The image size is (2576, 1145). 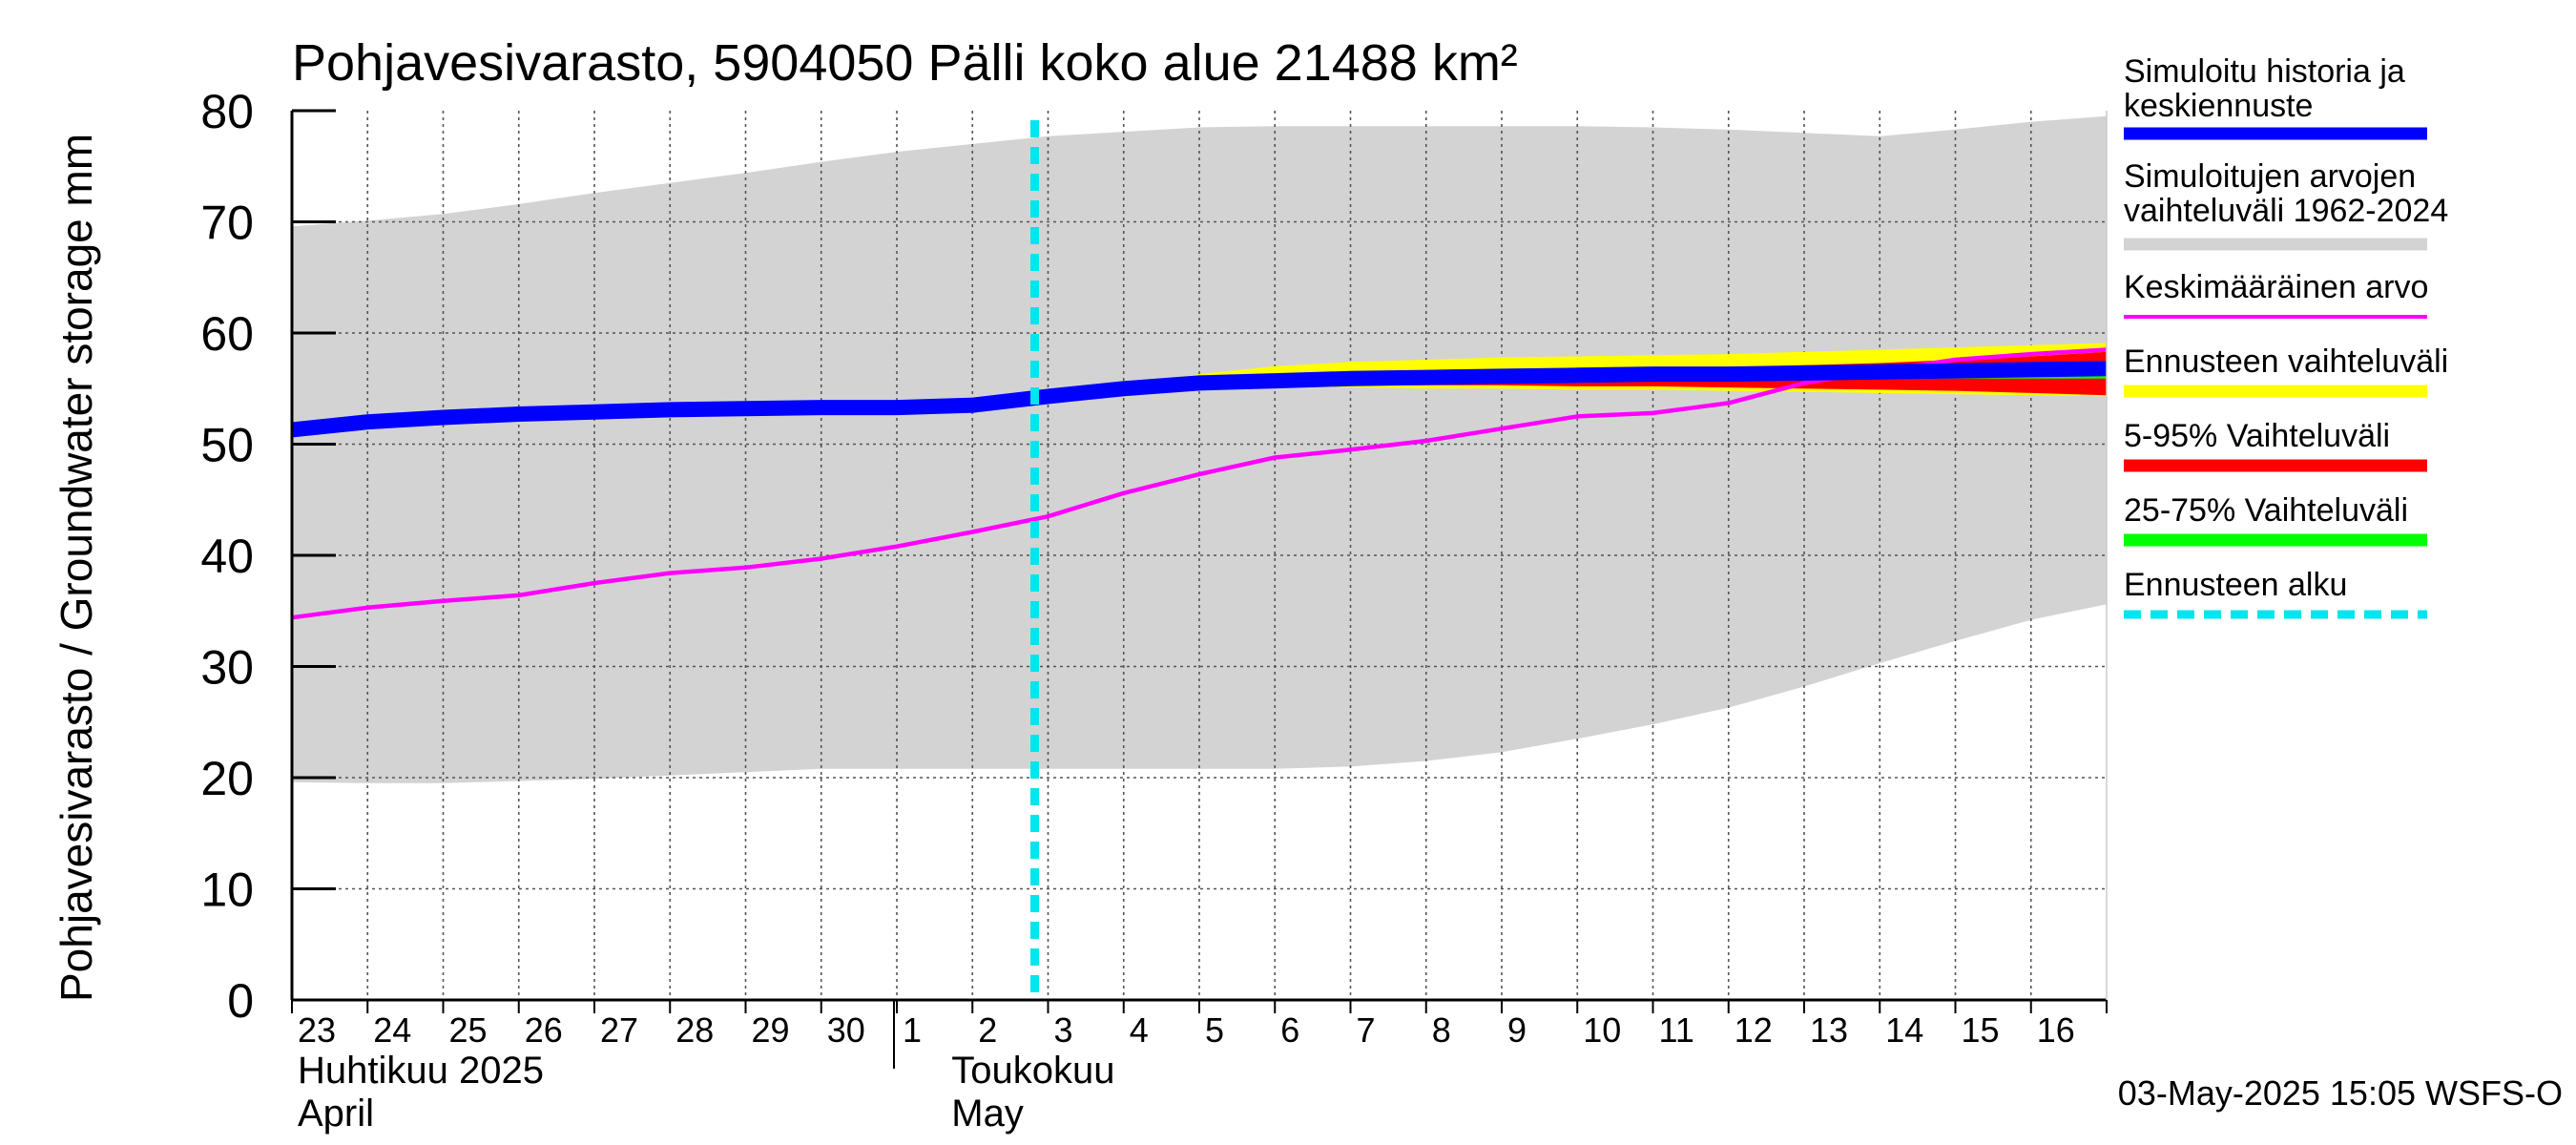 I want to click on legend-item: Ennusteen vaihteluväli, so click(x=2286, y=371).